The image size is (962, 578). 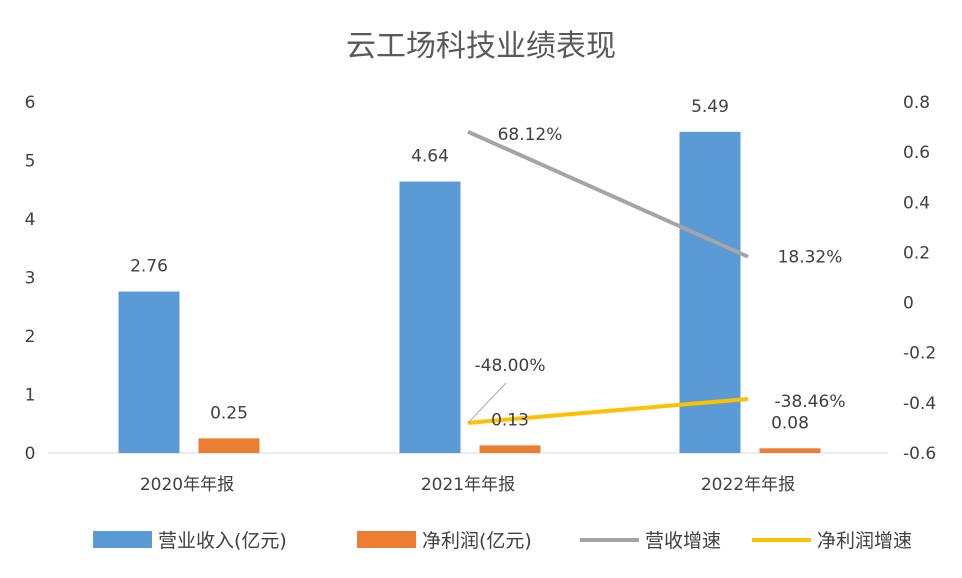 What do you see at coordinates (919, 454) in the screenshot?
I see `right-tick-label: -0.6` at bounding box center [919, 454].